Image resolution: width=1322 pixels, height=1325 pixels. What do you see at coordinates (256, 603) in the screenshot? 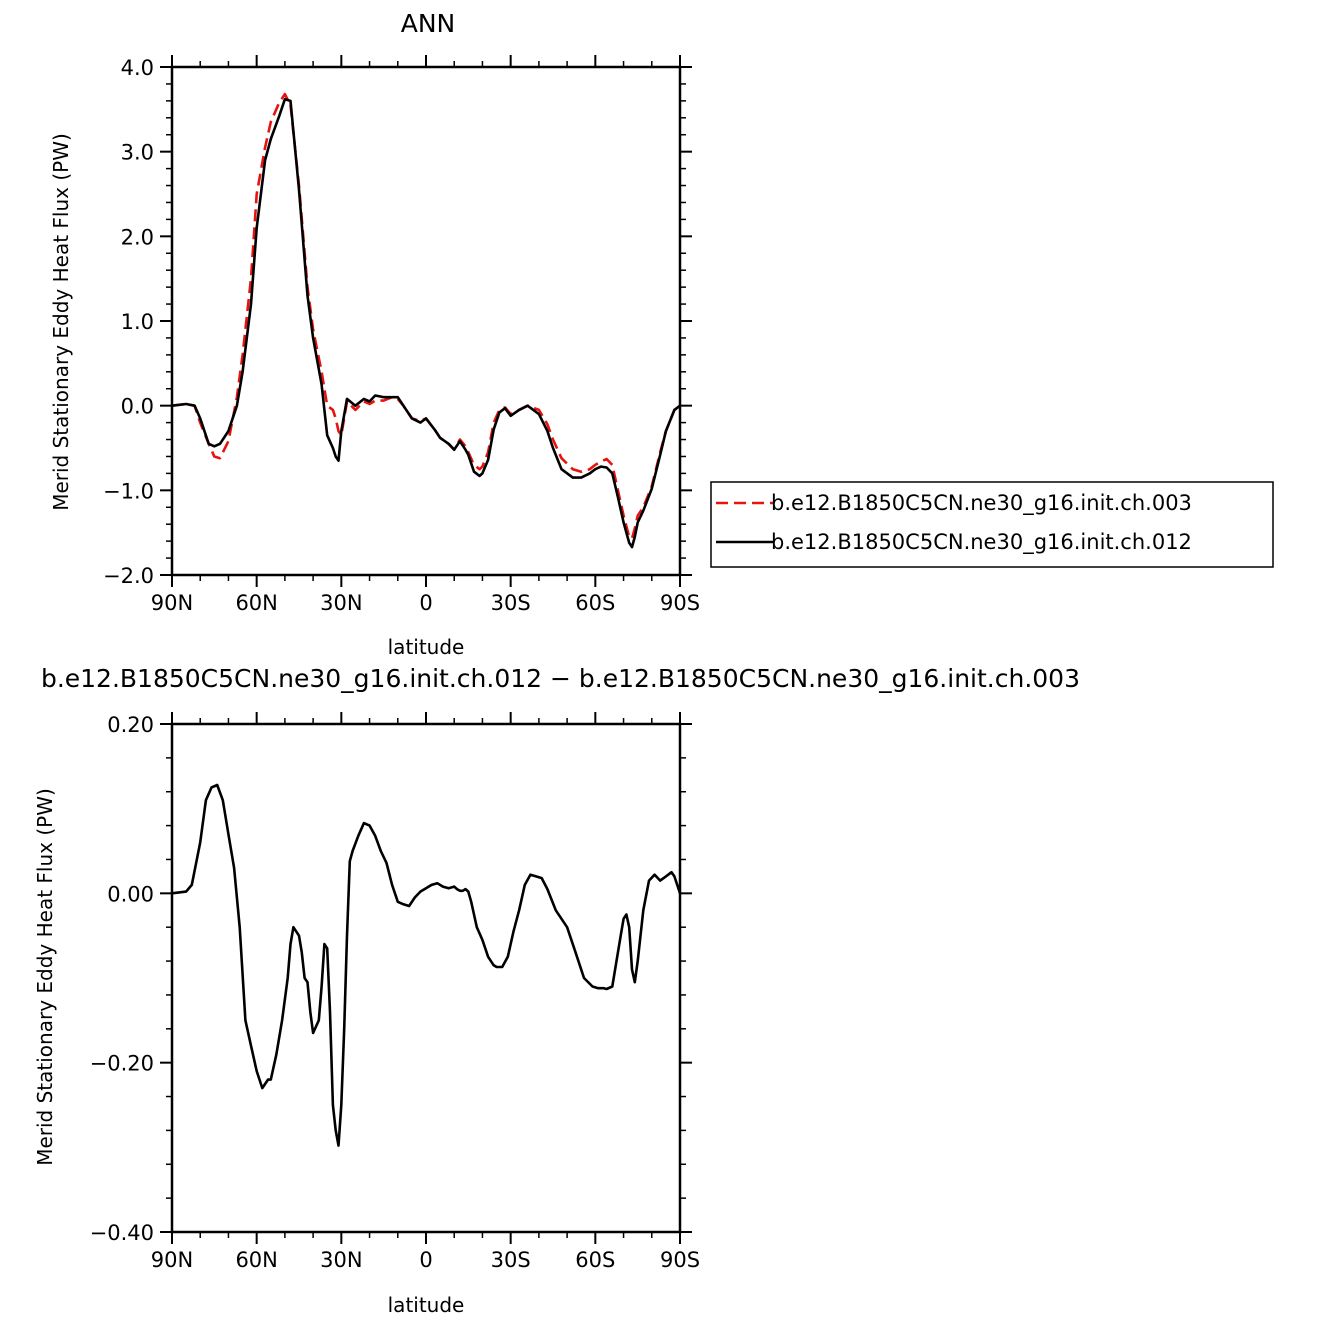
I see `top-x-tick-label: 60N` at bounding box center [256, 603].